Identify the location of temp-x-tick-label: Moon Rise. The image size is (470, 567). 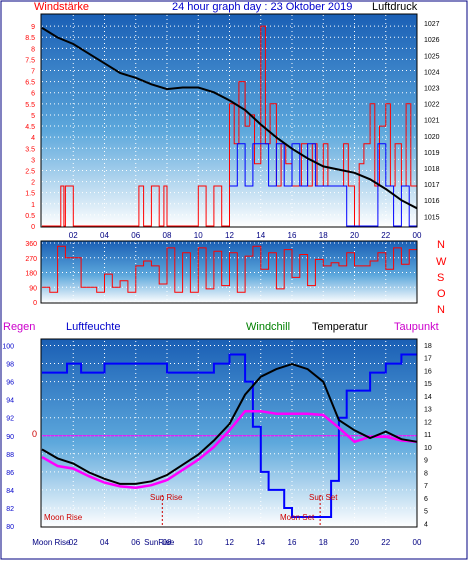
(51, 542).